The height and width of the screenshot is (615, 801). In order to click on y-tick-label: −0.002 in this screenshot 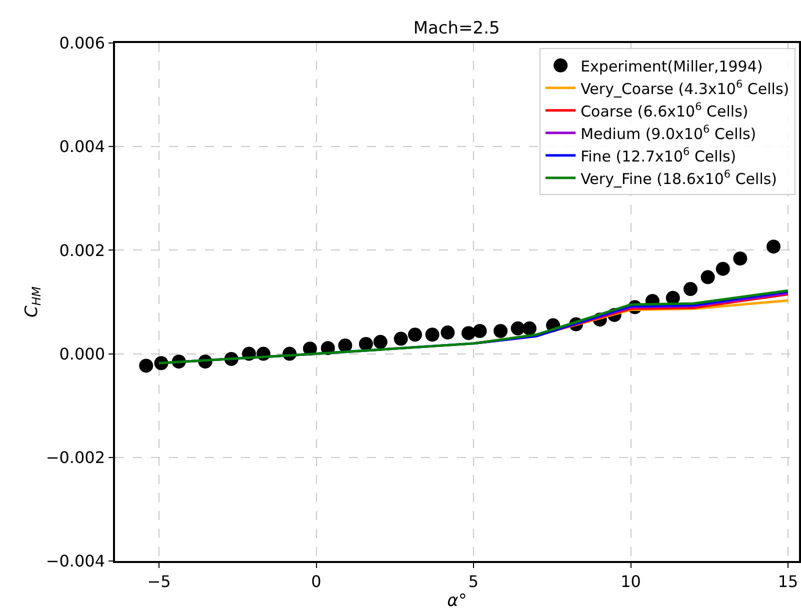, I will do `click(76, 457)`.